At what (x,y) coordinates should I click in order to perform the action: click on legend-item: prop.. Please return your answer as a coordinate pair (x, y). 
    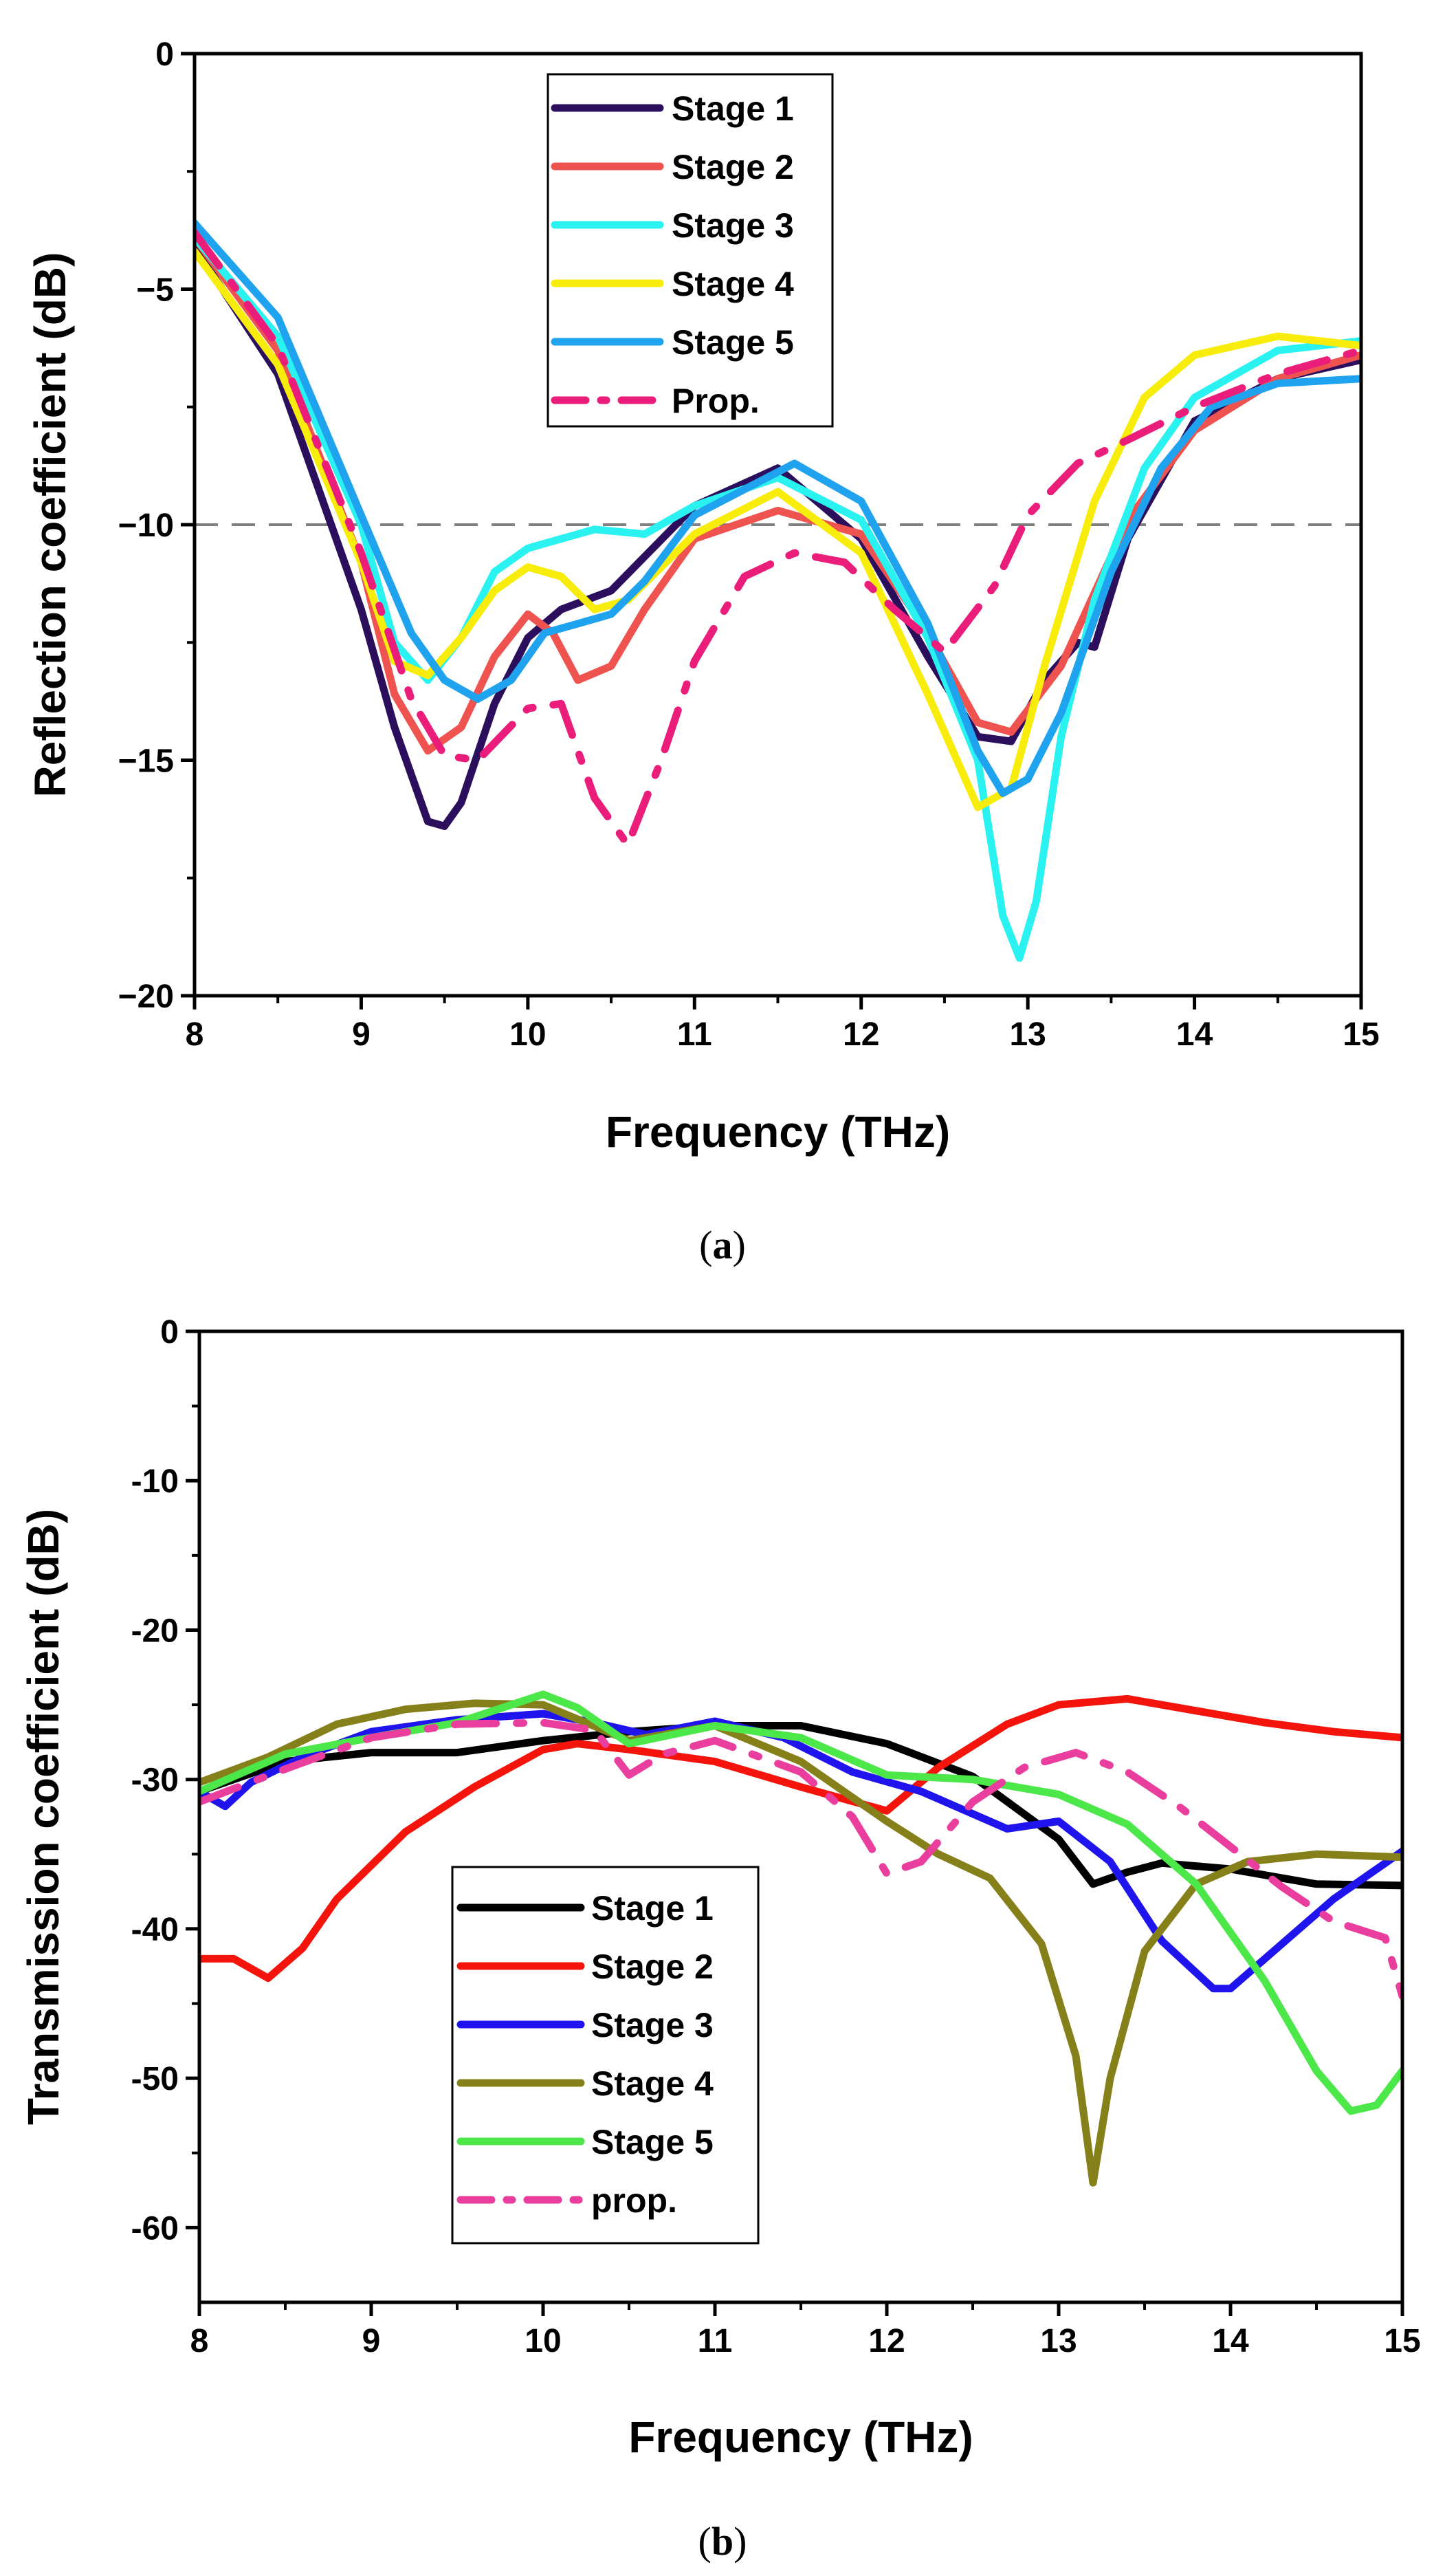
    Looking at the image, I should click on (566, 2200).